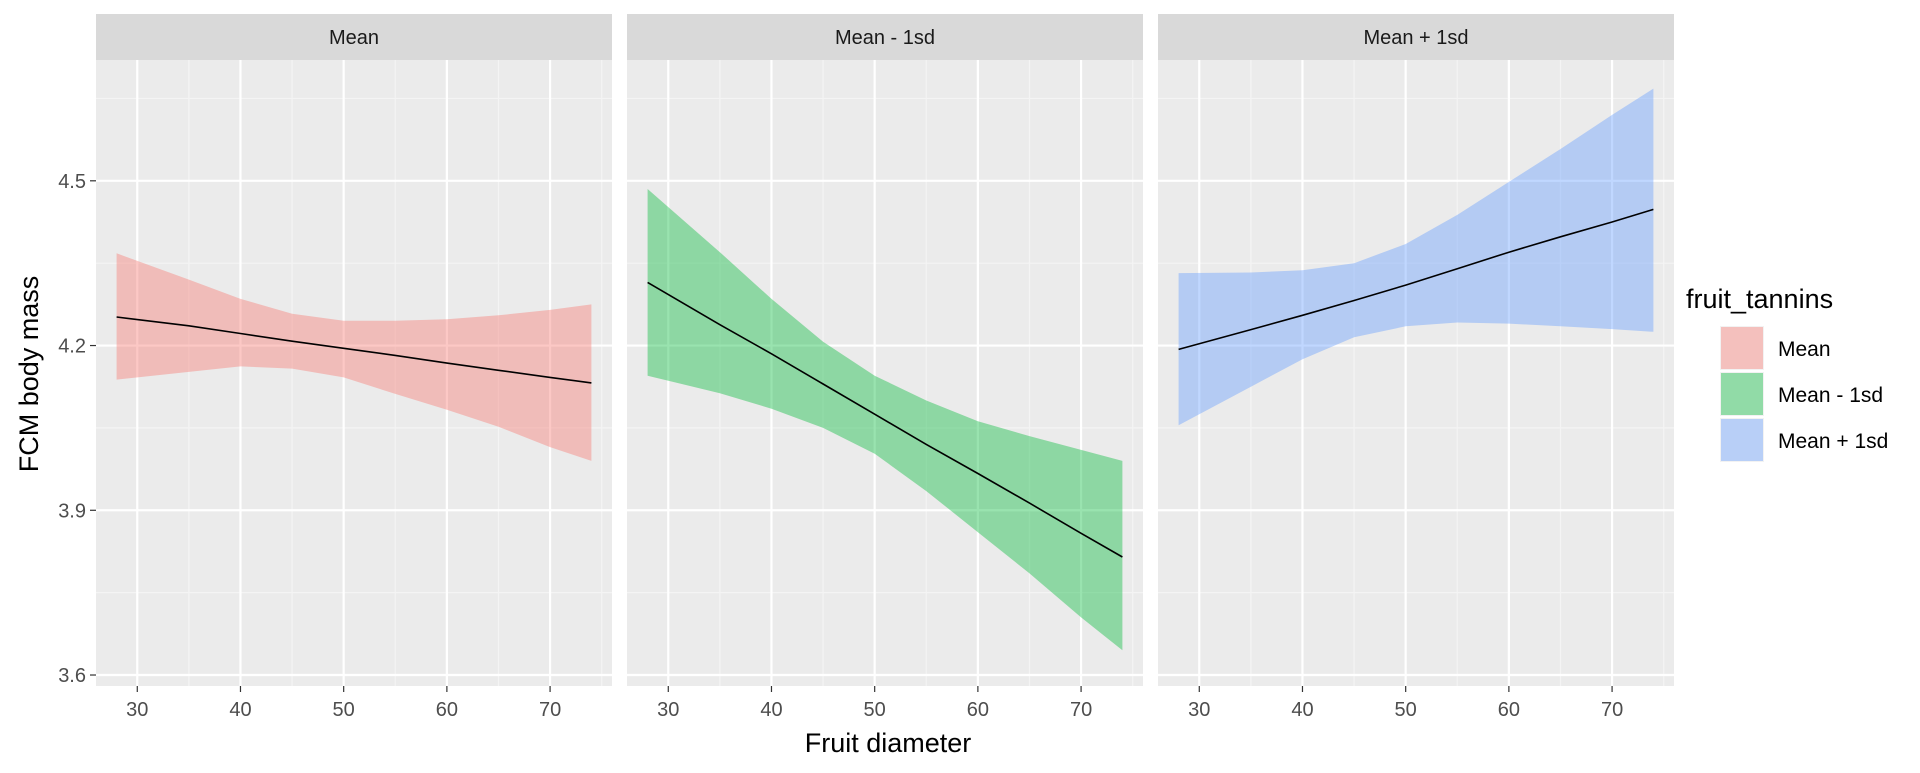  I want to click on legend-entry: Mean, so click(1775, 348).